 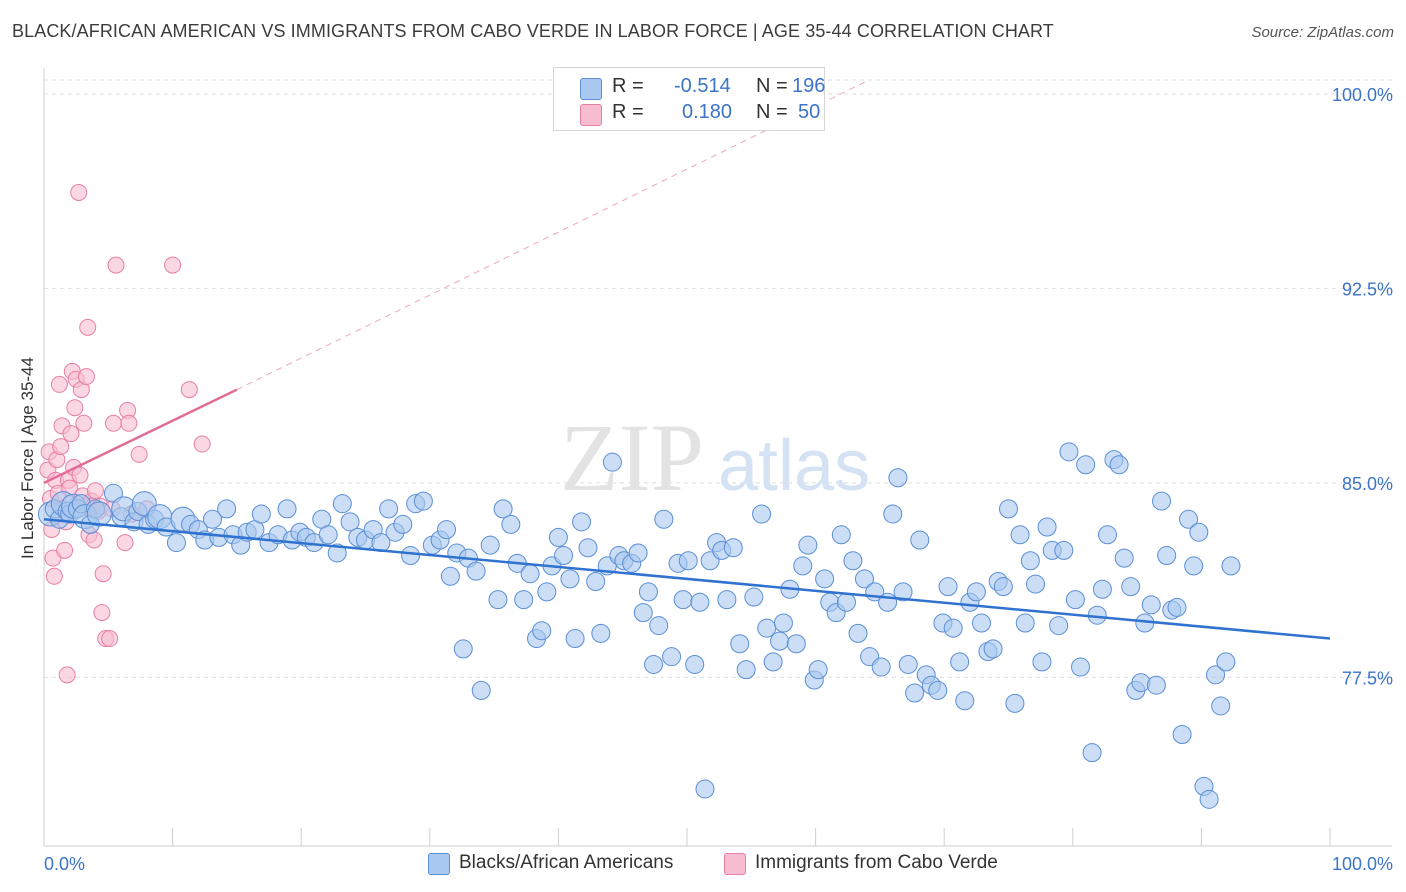 I want to click on source-label: Source: ZipAtlas.com, so click(x=1322, y=32).